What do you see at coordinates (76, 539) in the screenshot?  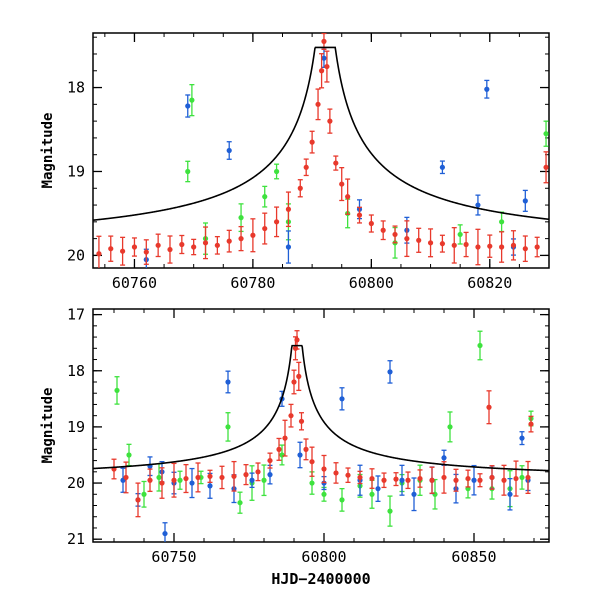 I see `y-tick-label: 21` at bounding box center [76, 539].